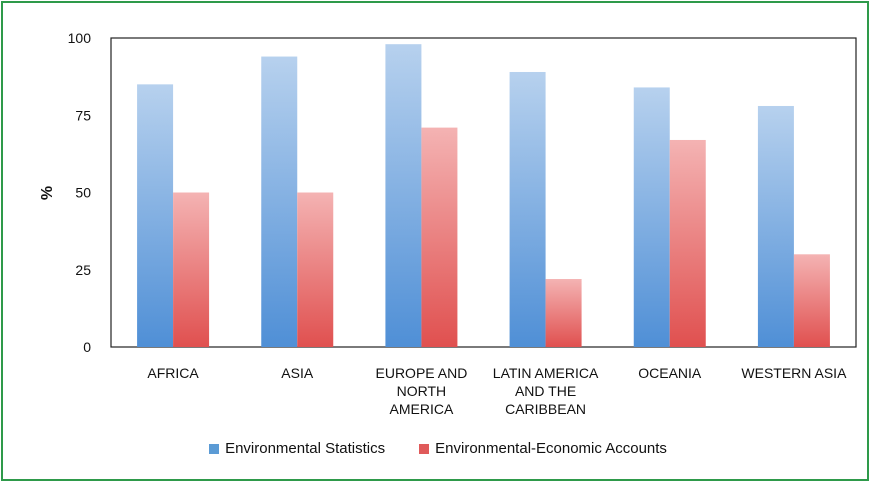  Describe the element at coordinates (173, 373) in the screenshot. I see `category-label: AFRICA` at that location.